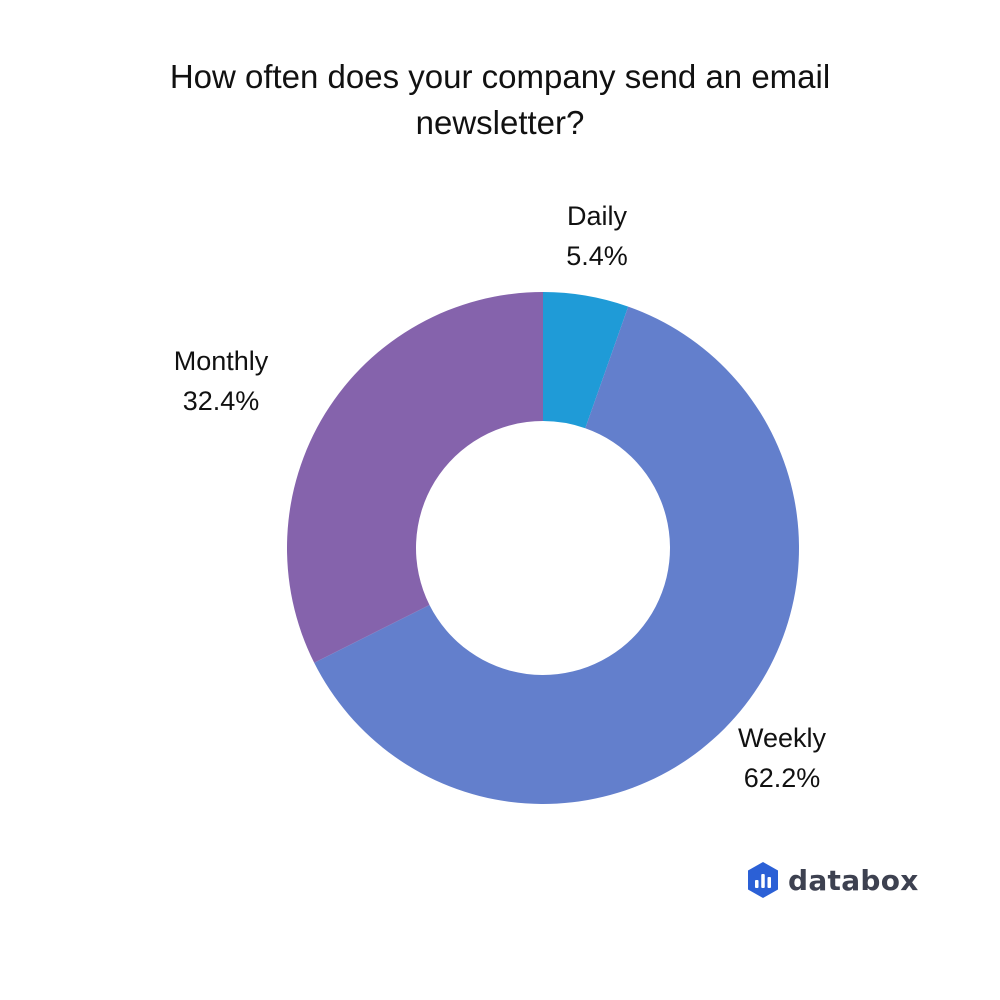  What do you see at coordinates (221, 401) in the screenshot?
I see `slice-label-value: 32.4%` at bounding box center [221, 401].